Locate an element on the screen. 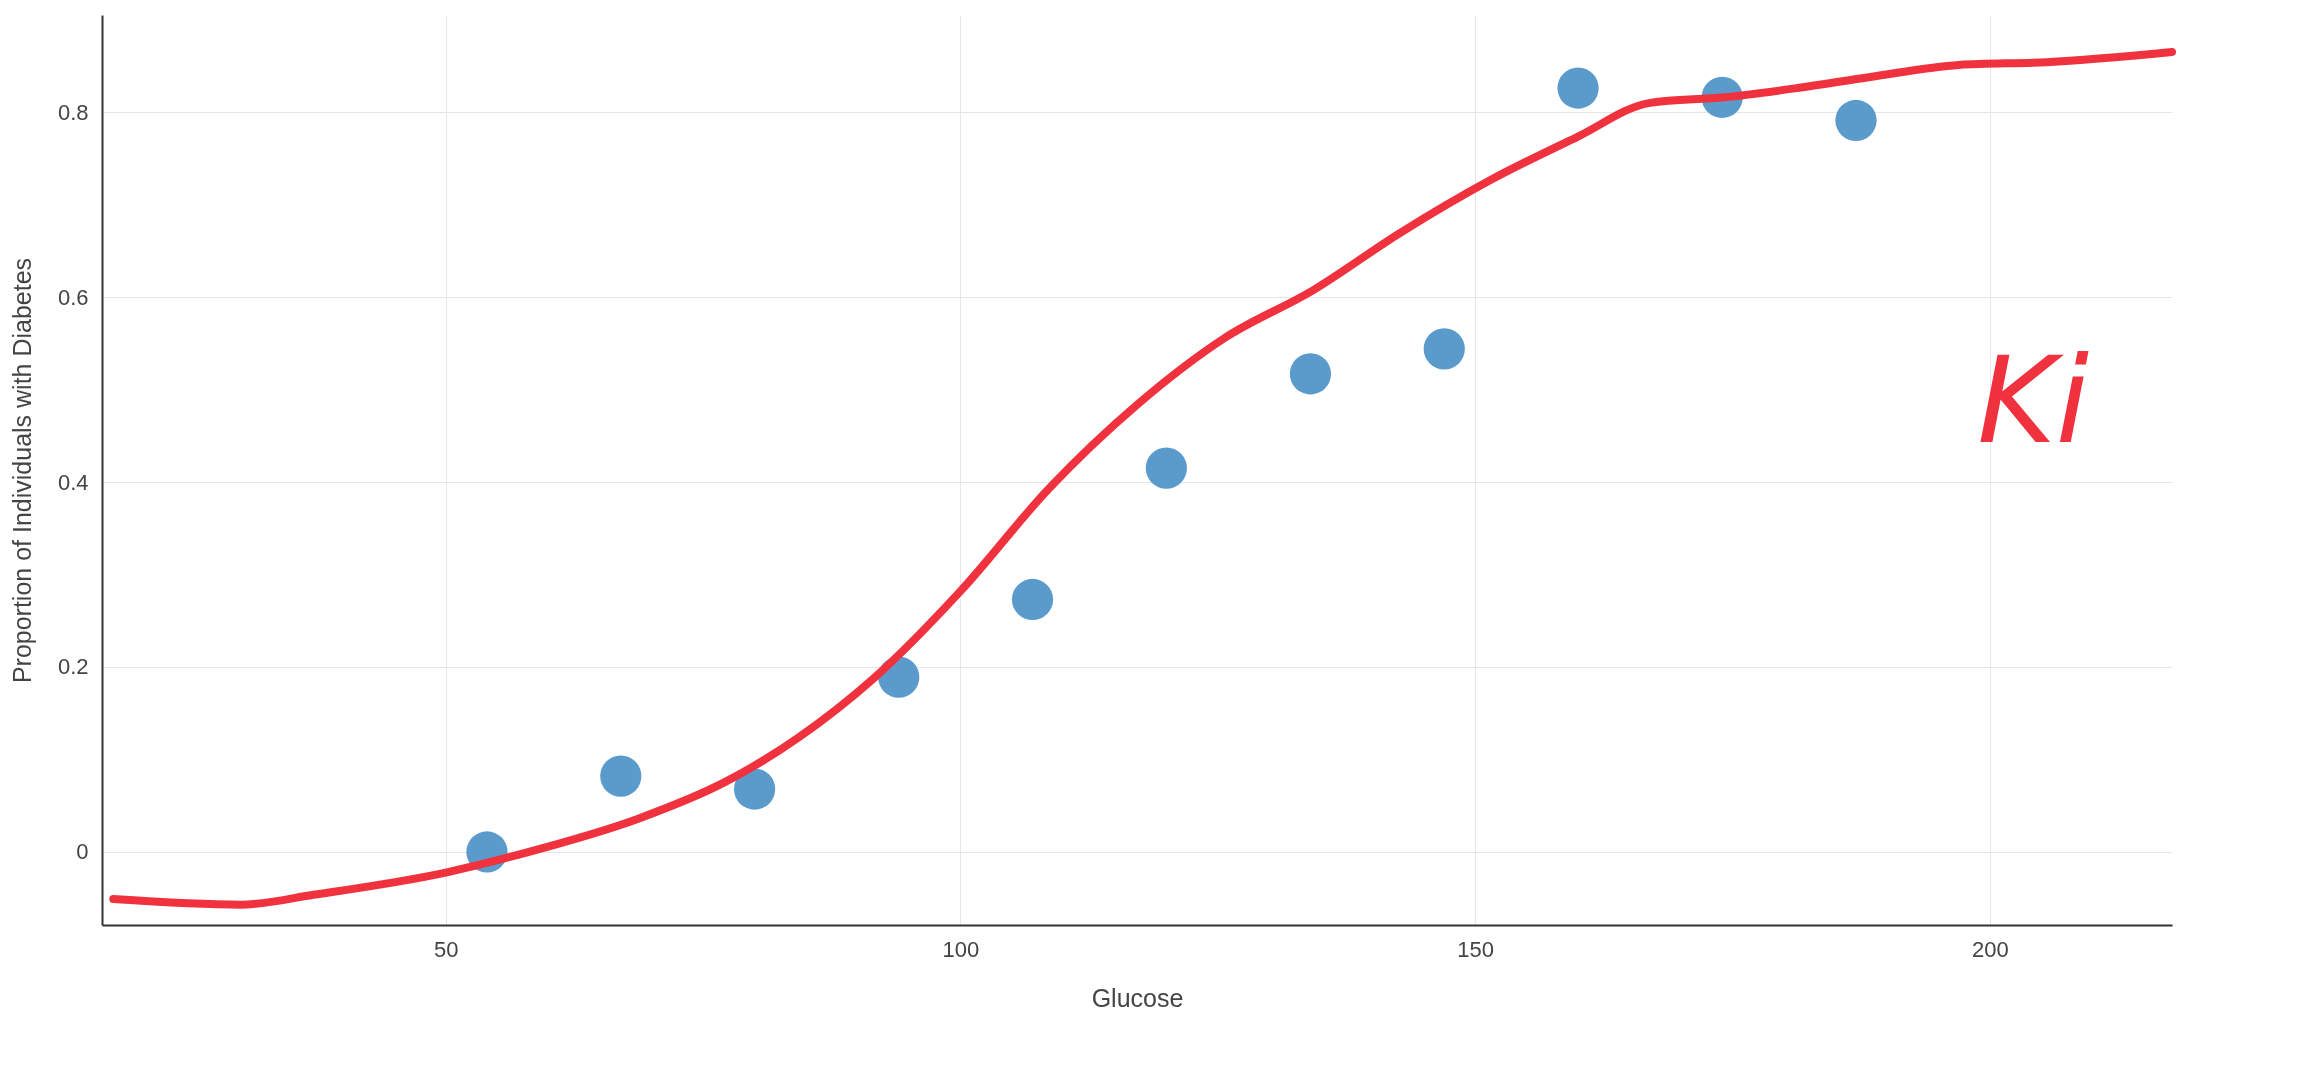 The image size is (2299, 1073). y-tick-label: 0.8 is located at coordinates (73, 112).